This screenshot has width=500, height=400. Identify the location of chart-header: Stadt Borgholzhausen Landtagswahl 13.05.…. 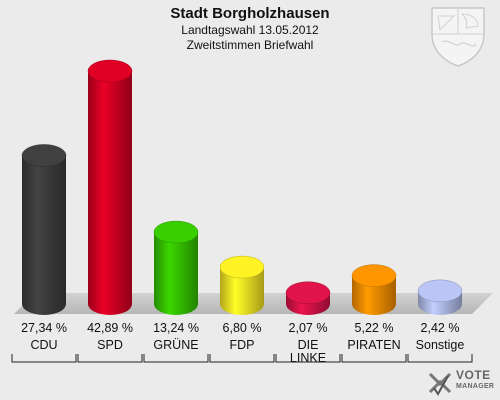
(250, 29).